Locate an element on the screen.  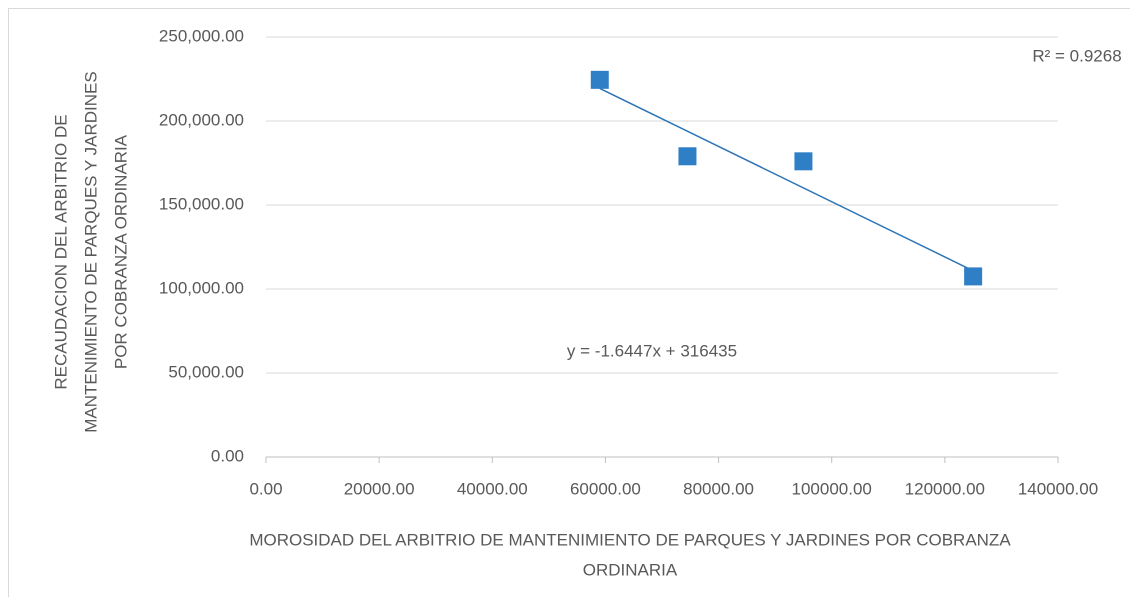
x-tick-label: 0.00 is located at coordinates (265, 488).